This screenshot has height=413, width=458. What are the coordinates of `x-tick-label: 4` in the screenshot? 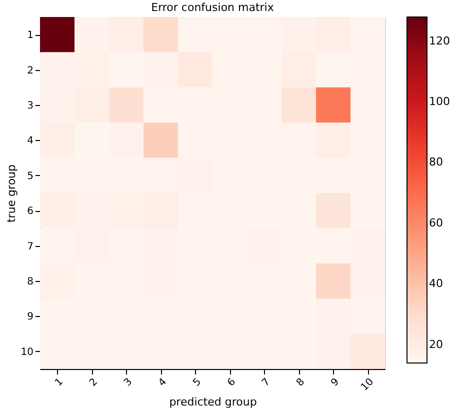 It's located at (163, 382).